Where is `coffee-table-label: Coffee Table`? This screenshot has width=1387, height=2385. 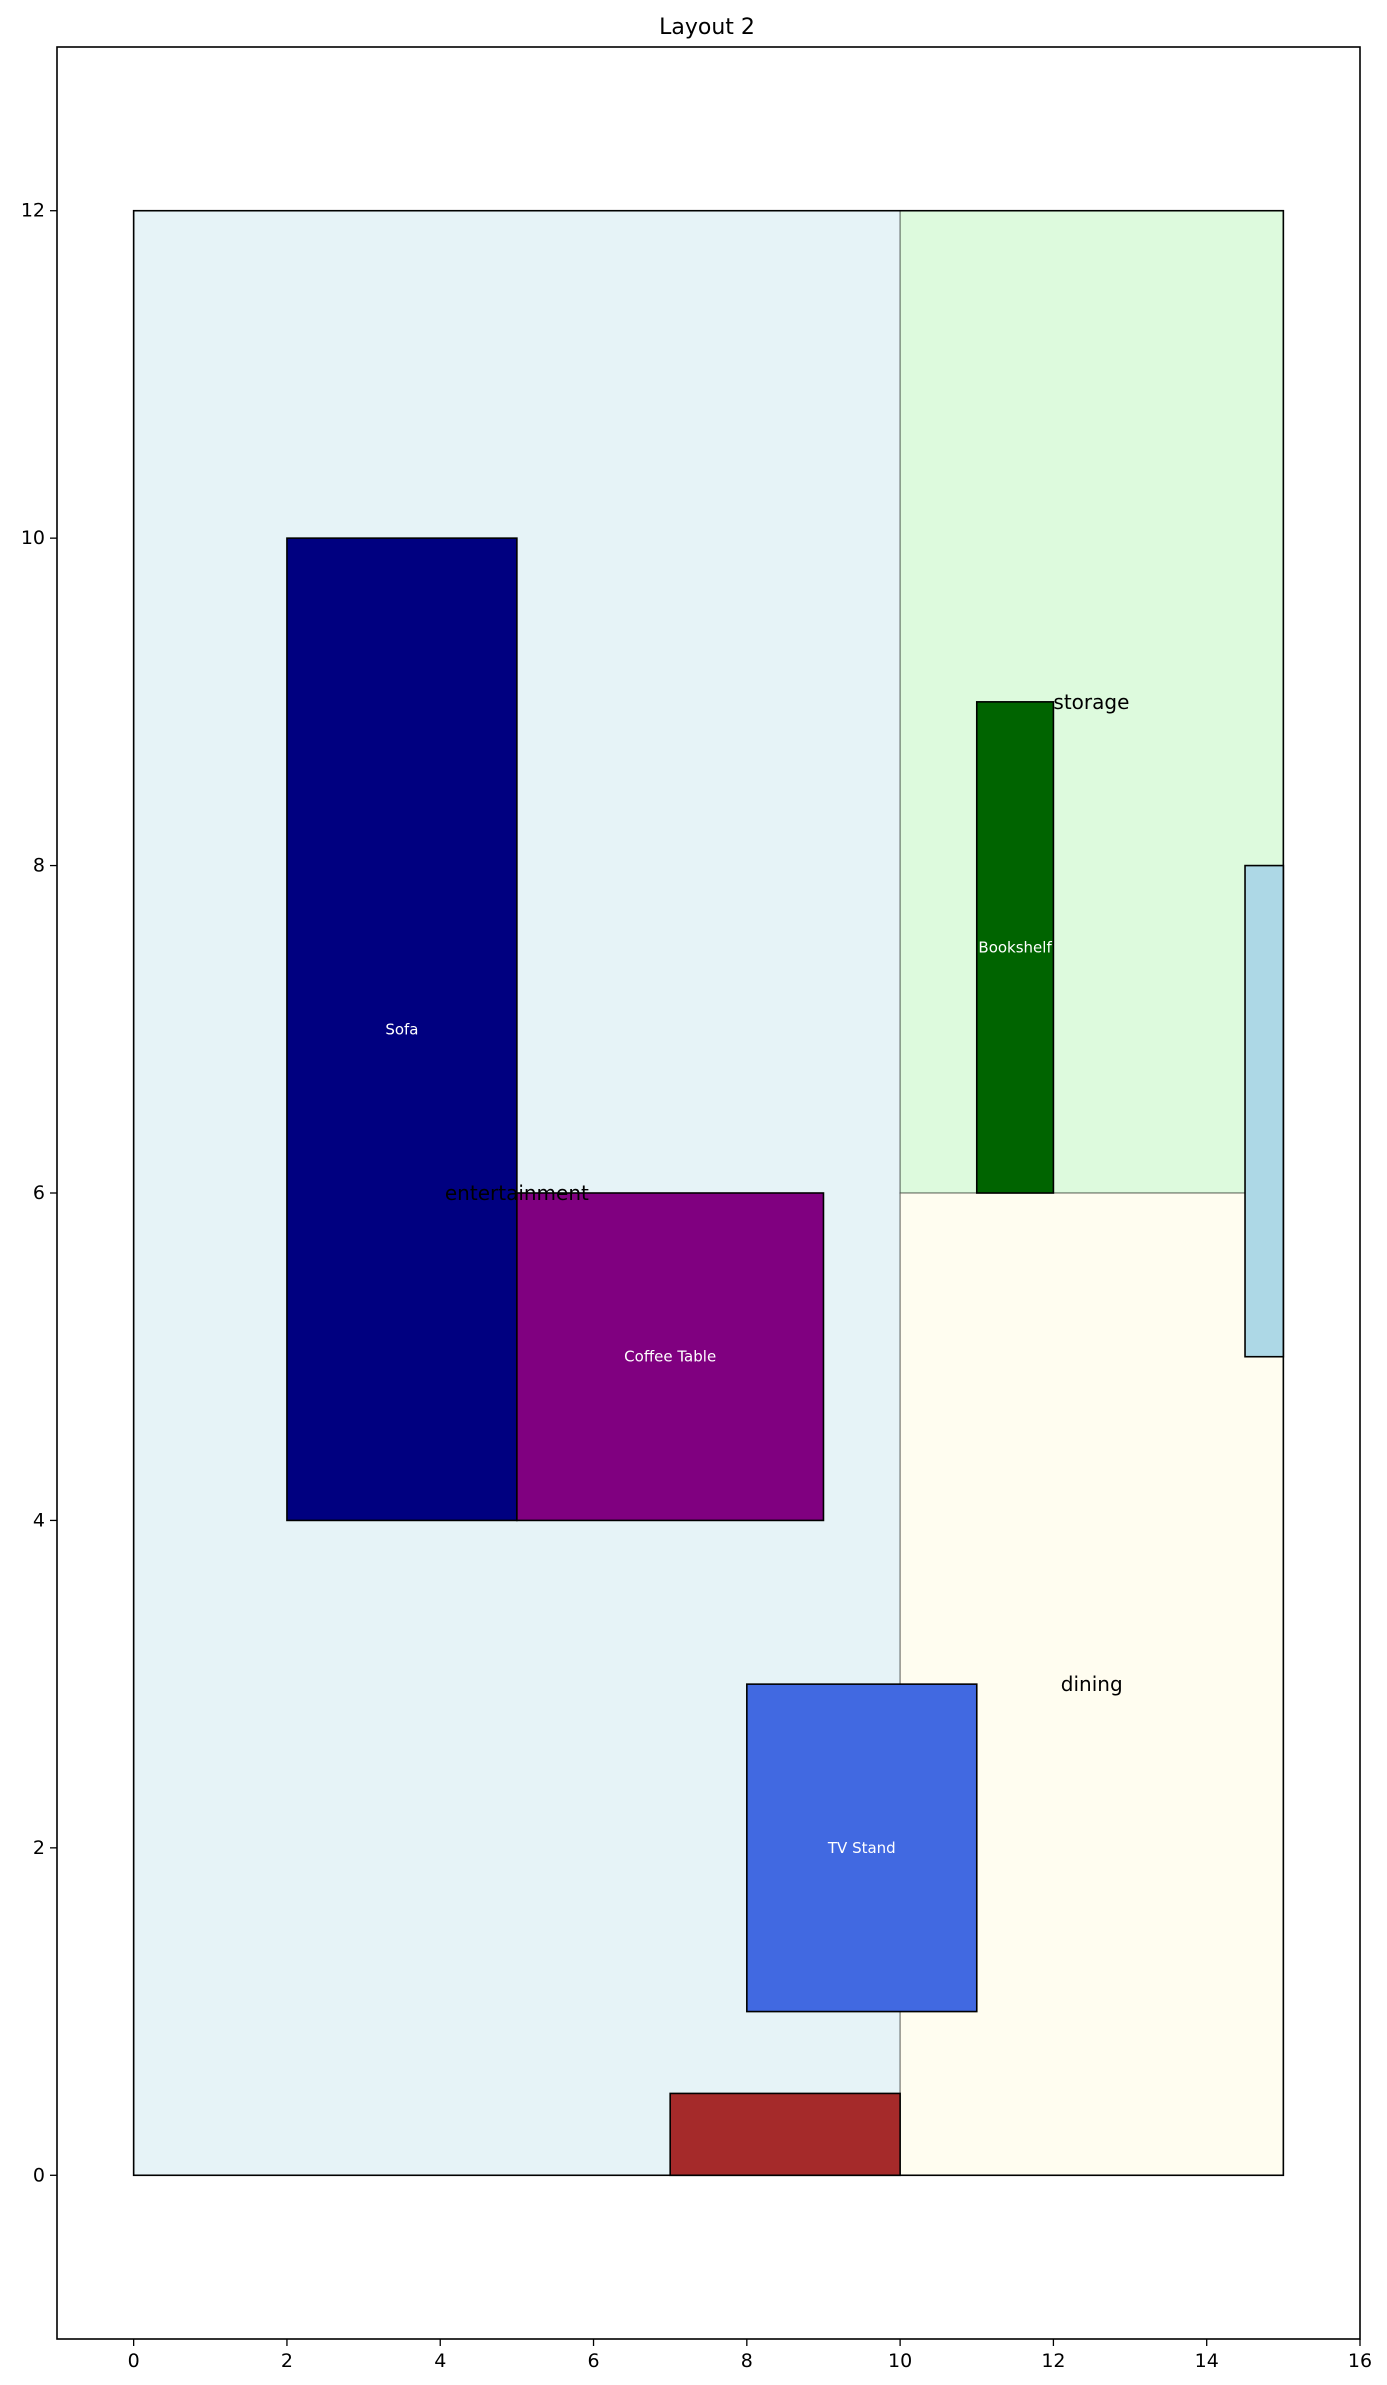
coffee-table-label: Coffee Table is located at coordinates (670, 1357).